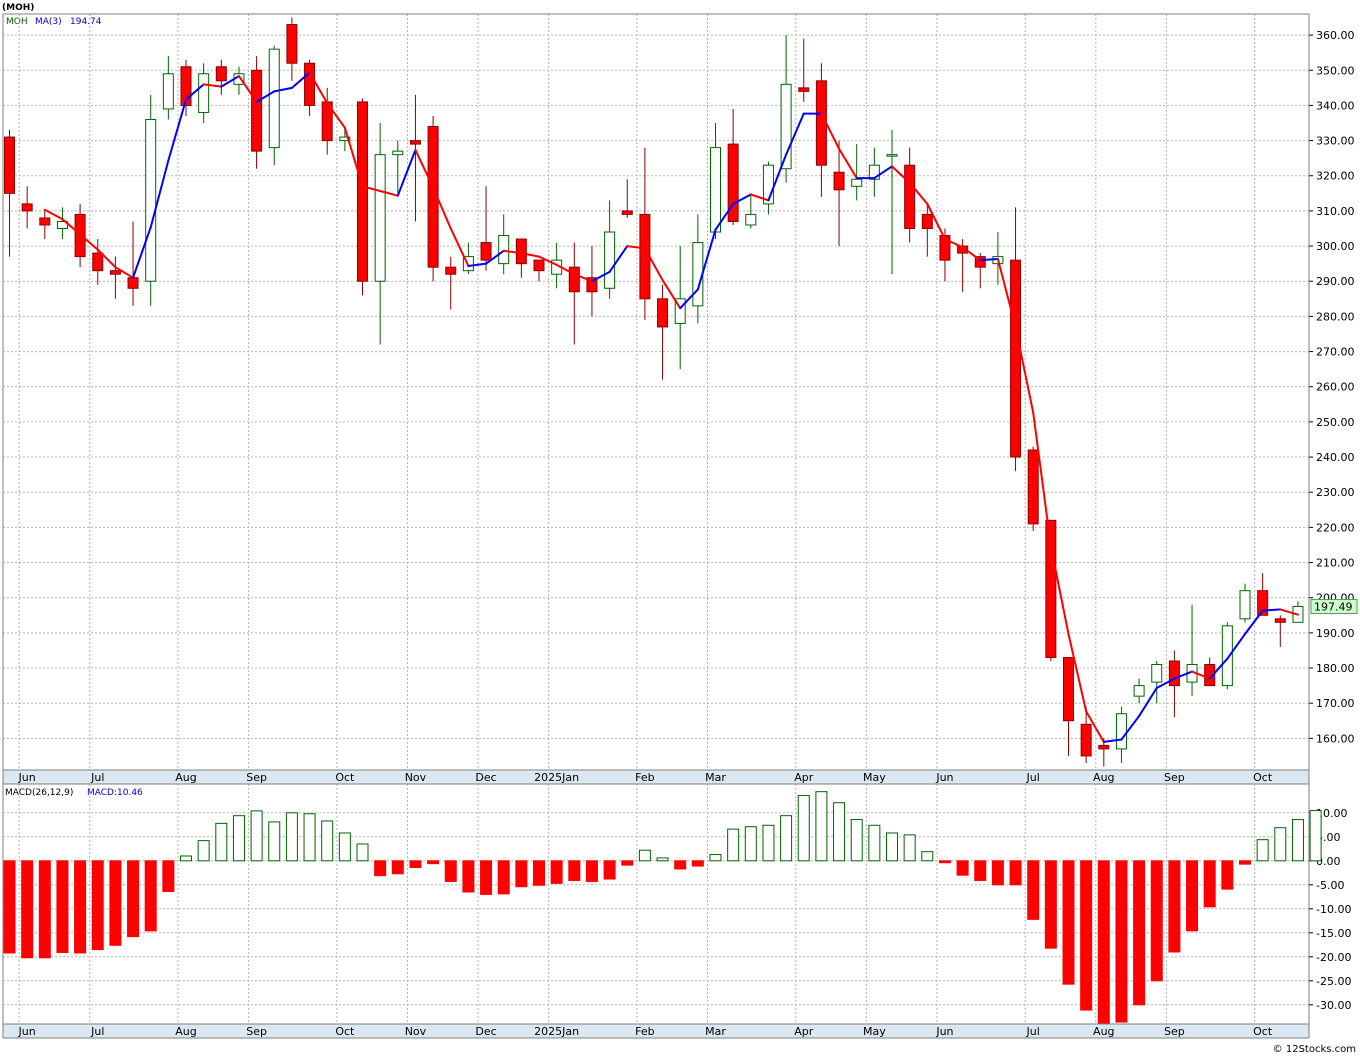 The height and width of the screenshot is (1056, 1360). Describe the element at coordinates (185, 777) in the screenshot. I see `price-month-label: Aug` at that location.